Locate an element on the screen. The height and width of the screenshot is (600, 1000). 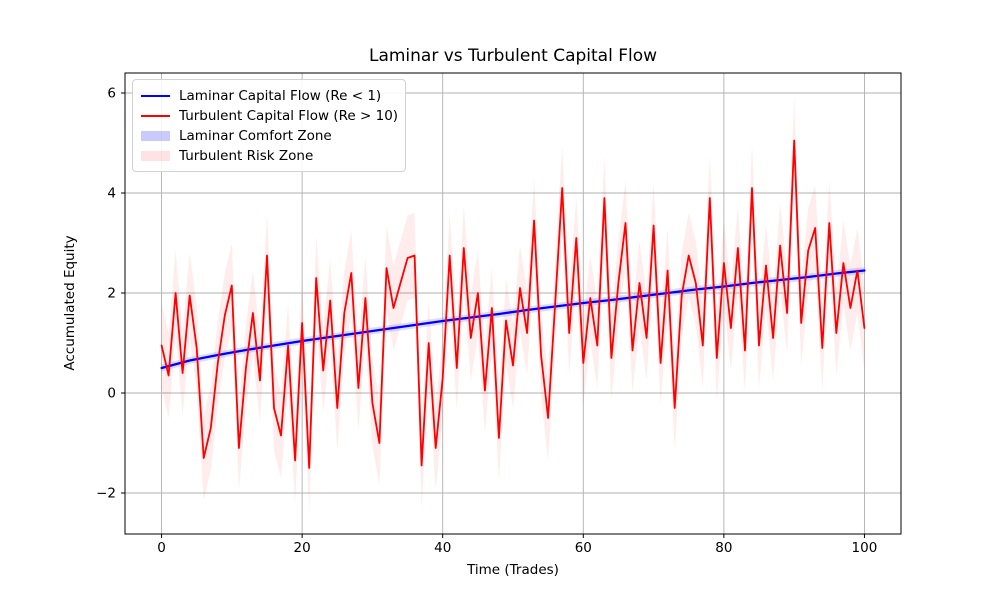
legend-label: Laminar Capital Flow (Re < 1) is located at coordinates (280, 95).